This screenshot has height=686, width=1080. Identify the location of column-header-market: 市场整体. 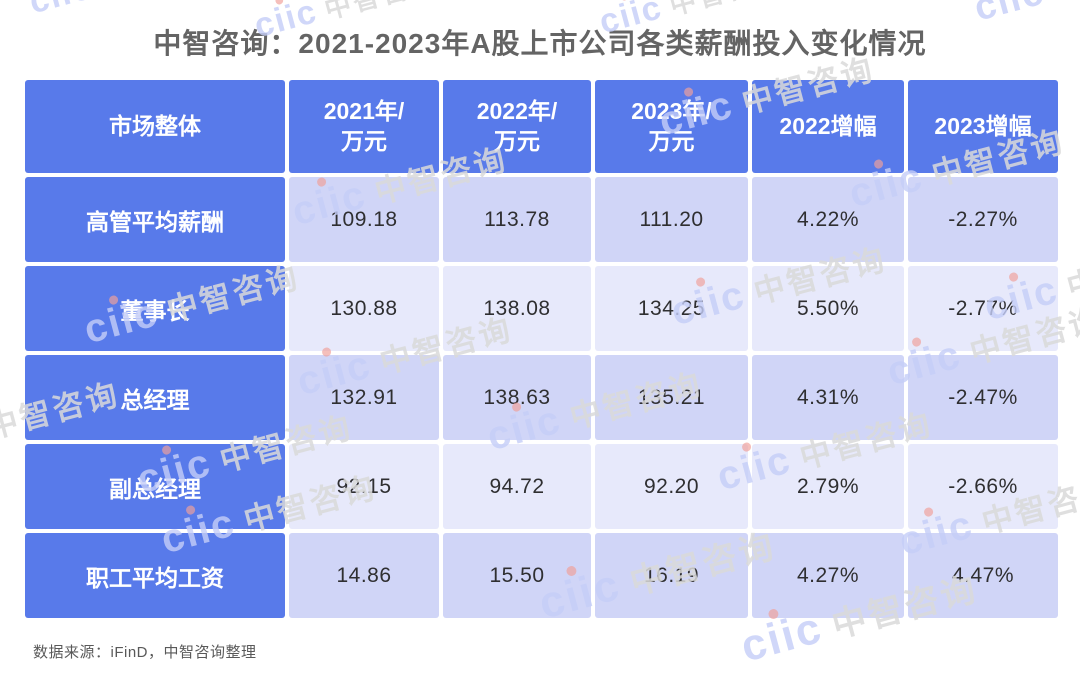
(155, 126).